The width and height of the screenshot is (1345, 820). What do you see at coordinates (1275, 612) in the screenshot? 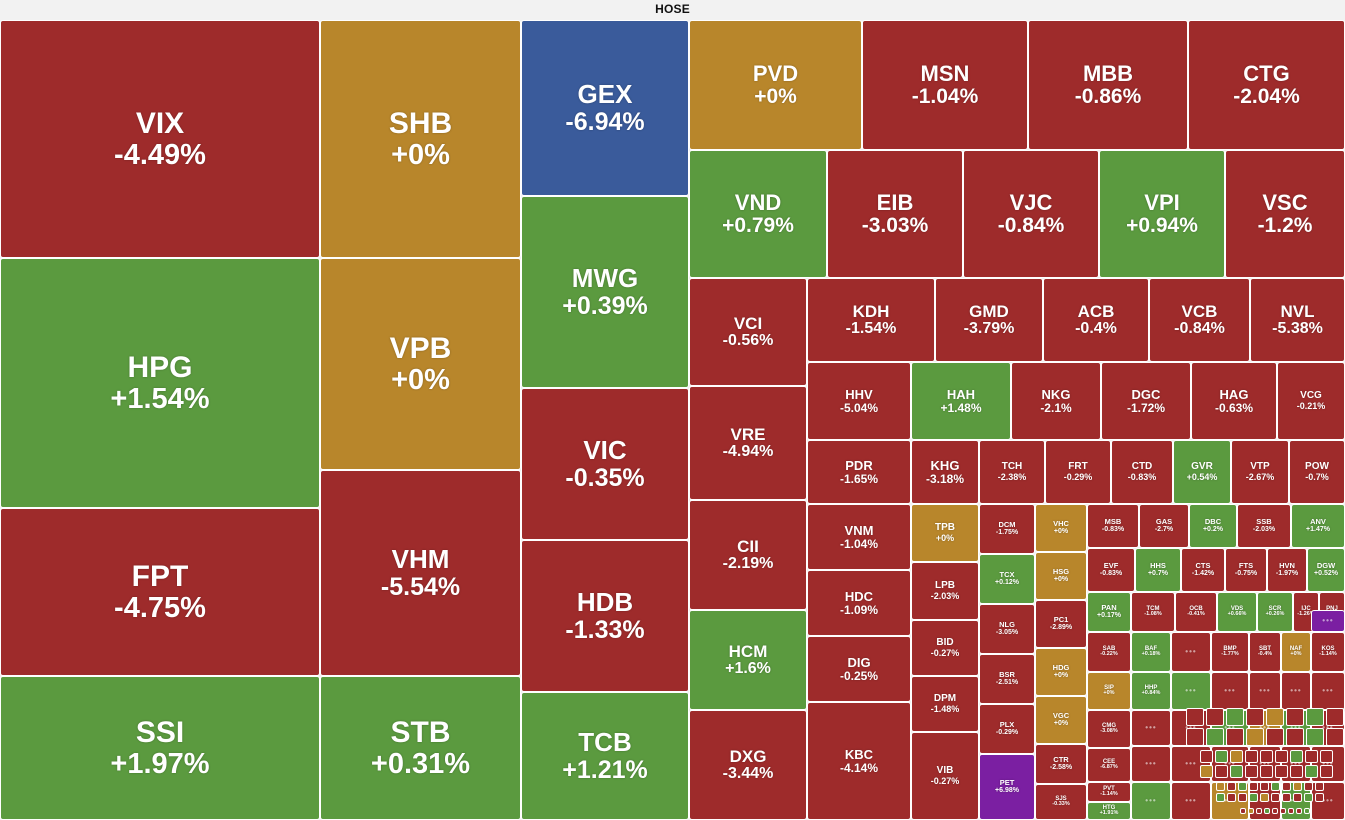
I see `treemap-tile-scr: SCR +0.26%` at bounding box center [1275, 612].